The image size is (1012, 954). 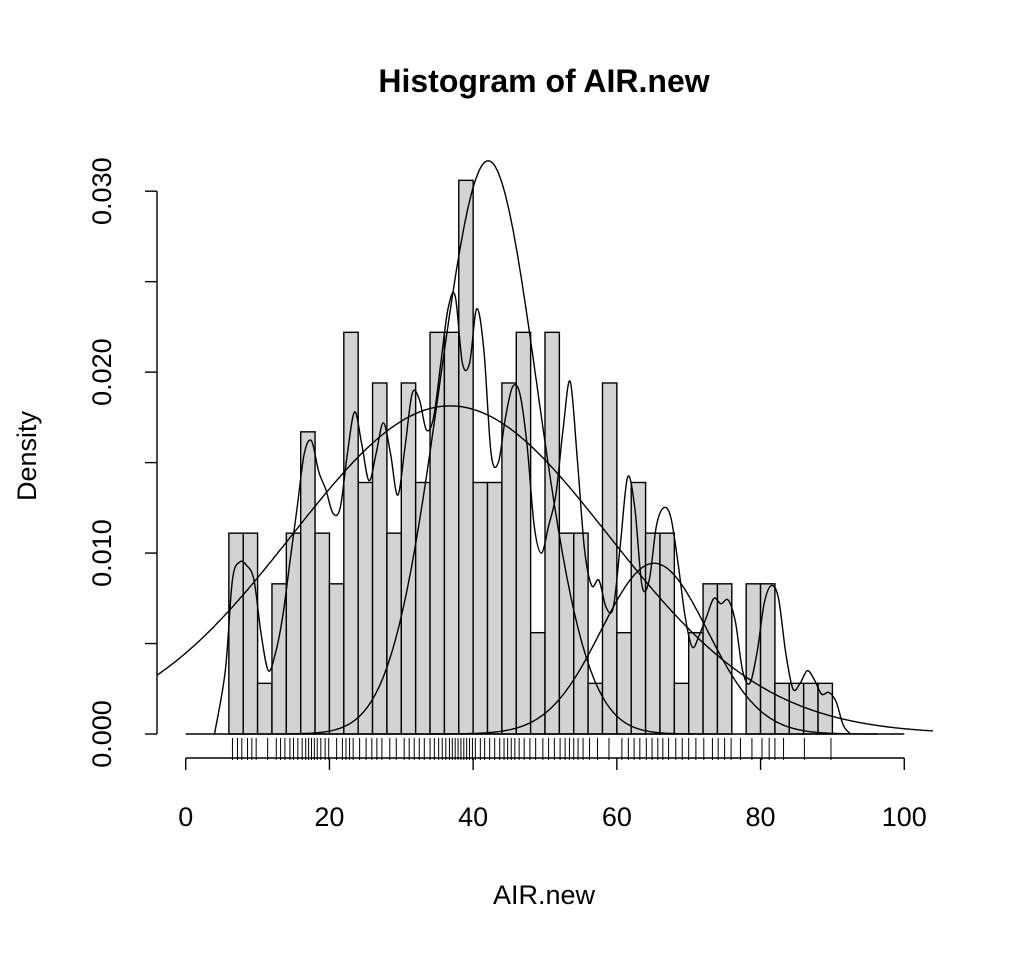 What do you see at coordinates (102, 553) in the screenshot?
I see `y-tick-label: 0.010` at bounding box center [102, 553].